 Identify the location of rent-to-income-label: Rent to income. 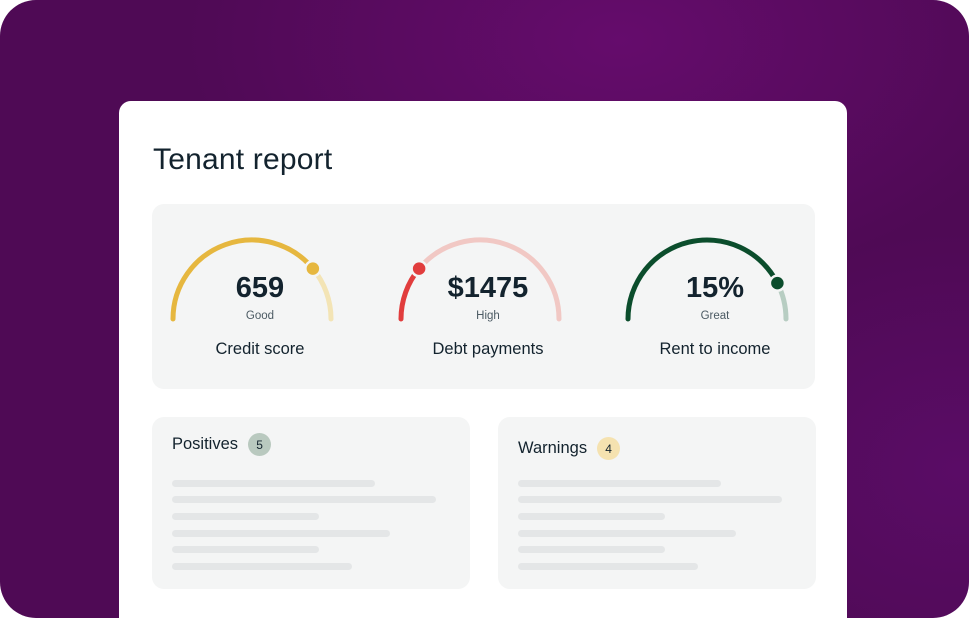
(715, 349).